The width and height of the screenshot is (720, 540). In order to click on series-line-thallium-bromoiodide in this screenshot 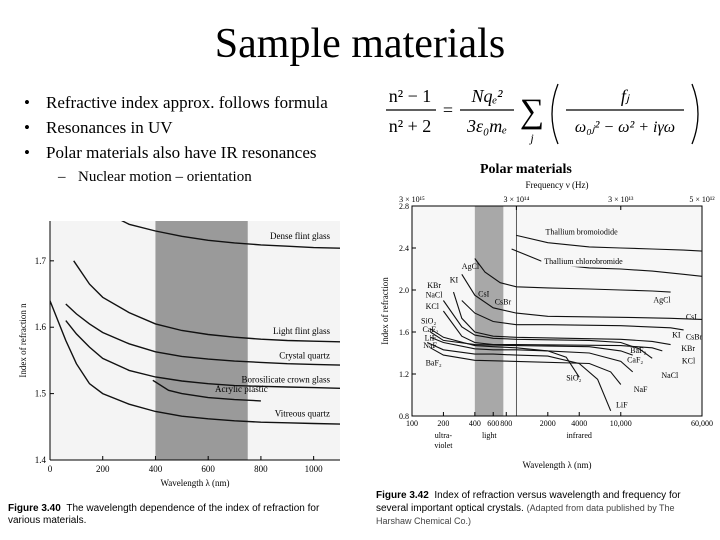, I will do `click(609, 243)`.